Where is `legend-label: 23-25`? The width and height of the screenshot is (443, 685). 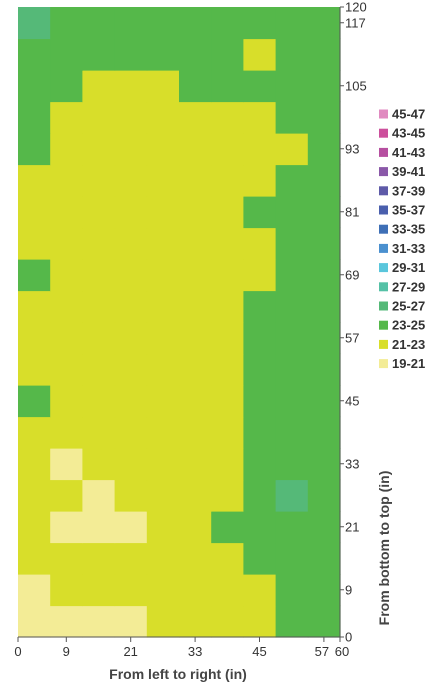 legend-label: 23-25 is located at coordinates (408, 325).